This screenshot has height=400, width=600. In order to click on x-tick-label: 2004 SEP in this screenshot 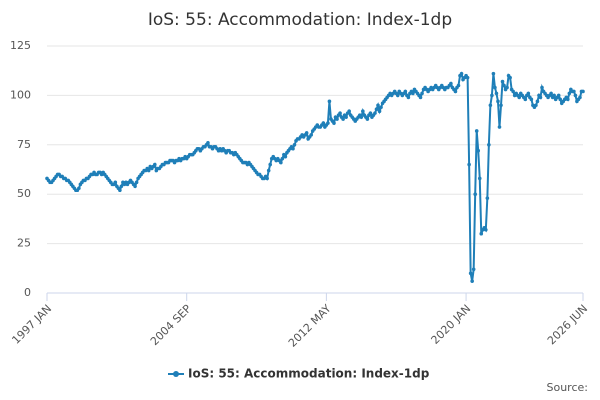, I will do `click(171, 325)`.